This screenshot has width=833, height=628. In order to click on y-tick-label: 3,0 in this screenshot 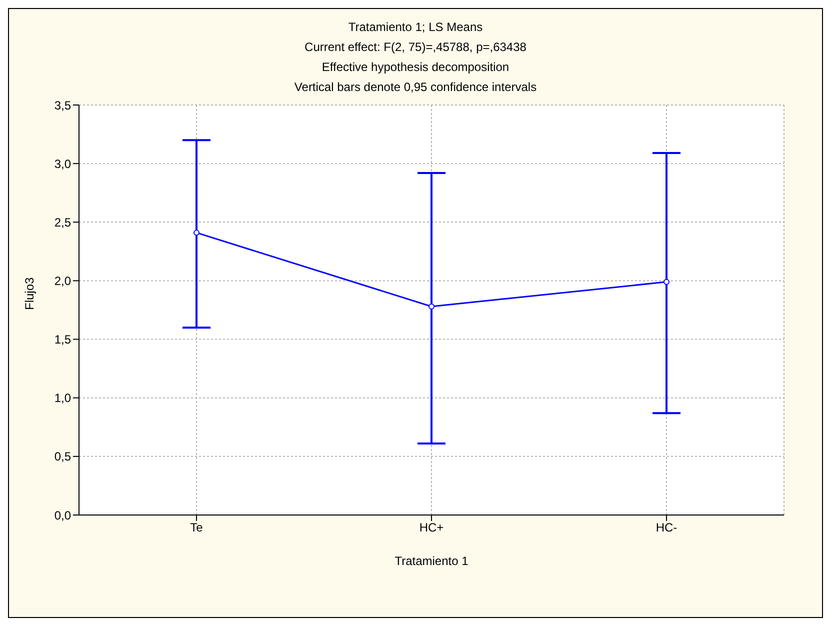, I will do `click(63, 163)`.